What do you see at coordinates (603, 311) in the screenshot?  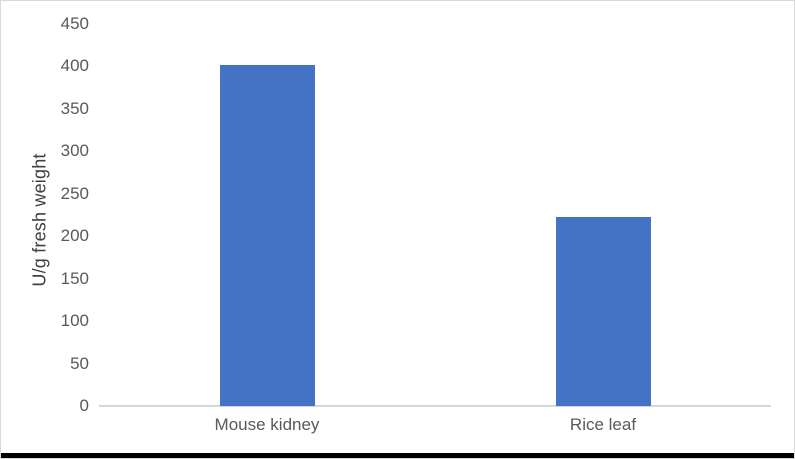 I see `bar-rice-leaf` at bounding box center [603, 311].